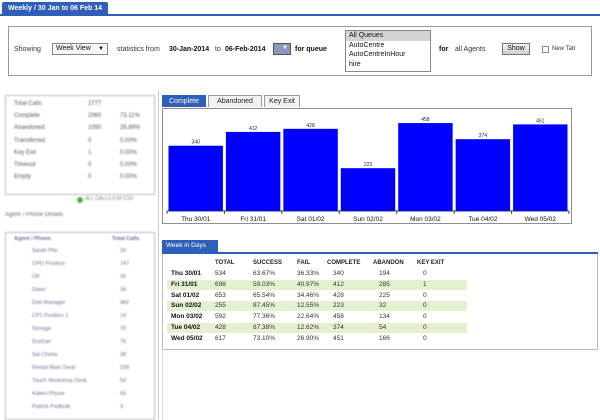 This screenshot has height=420, width=600. What do you see at coordinates (138, 49) in the screenshot?
I see `stats-from-label: statistics from` at bounding box center [138, 49].